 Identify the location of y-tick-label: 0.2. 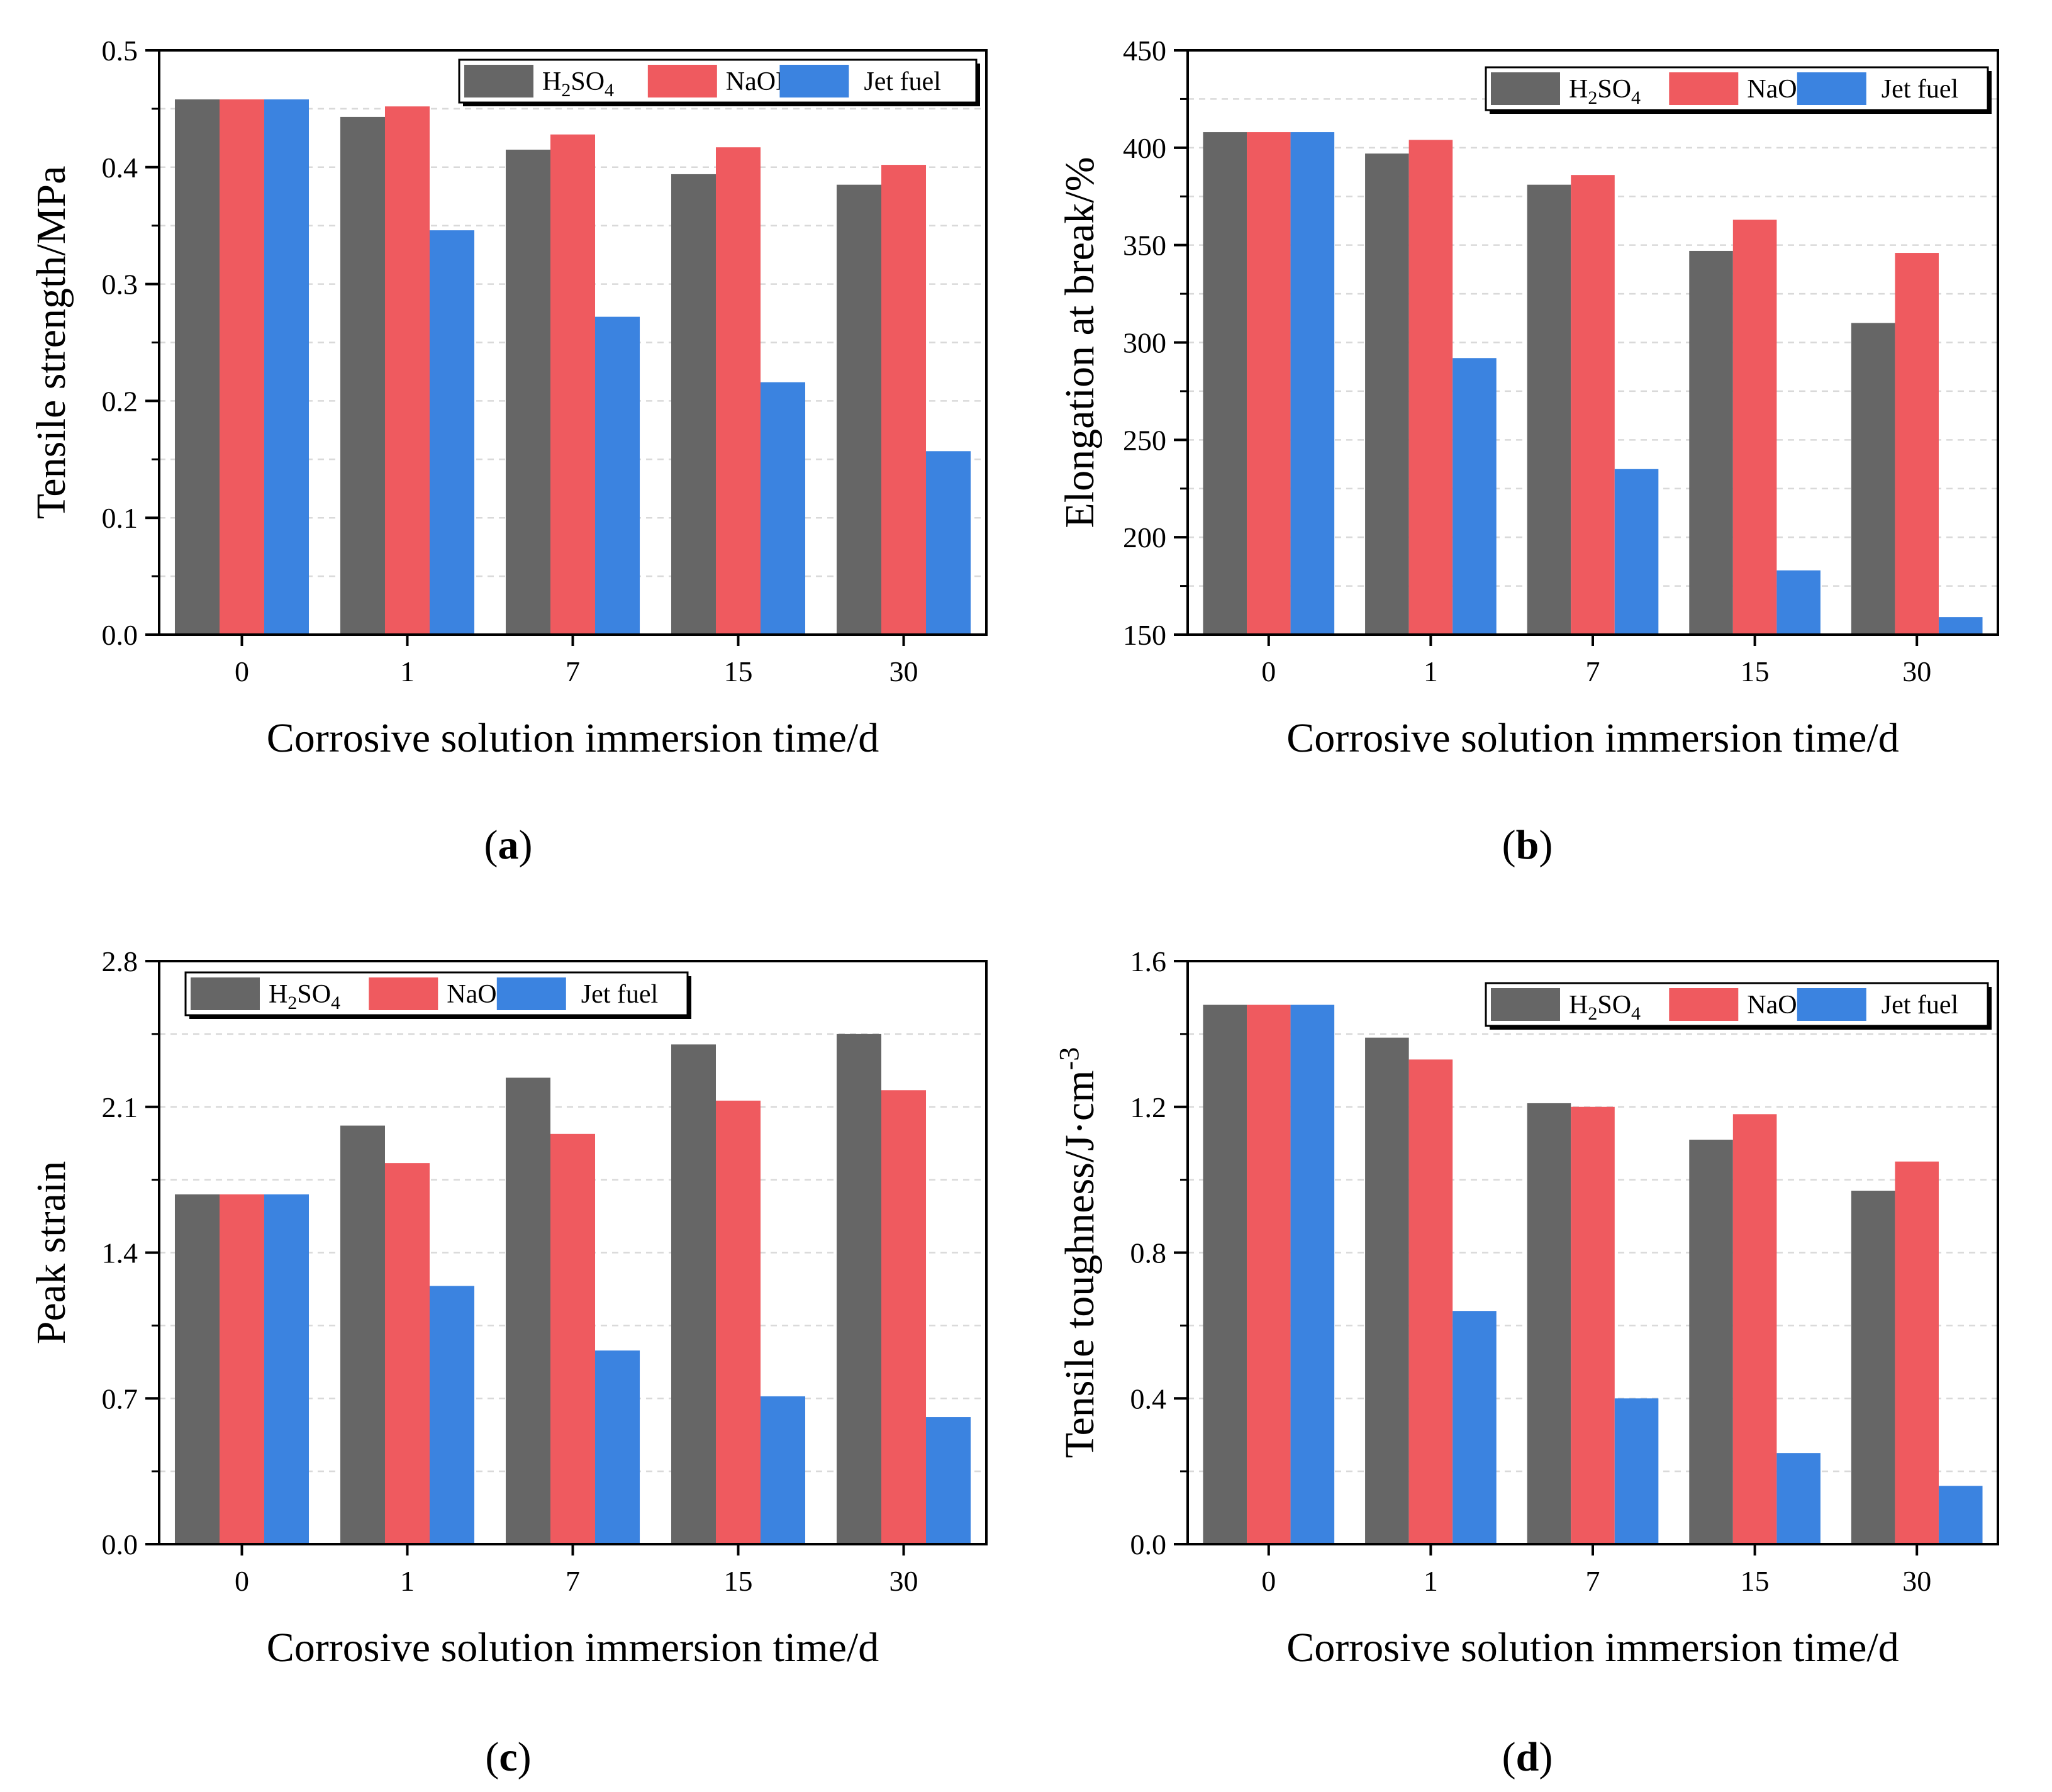
(120, 401).